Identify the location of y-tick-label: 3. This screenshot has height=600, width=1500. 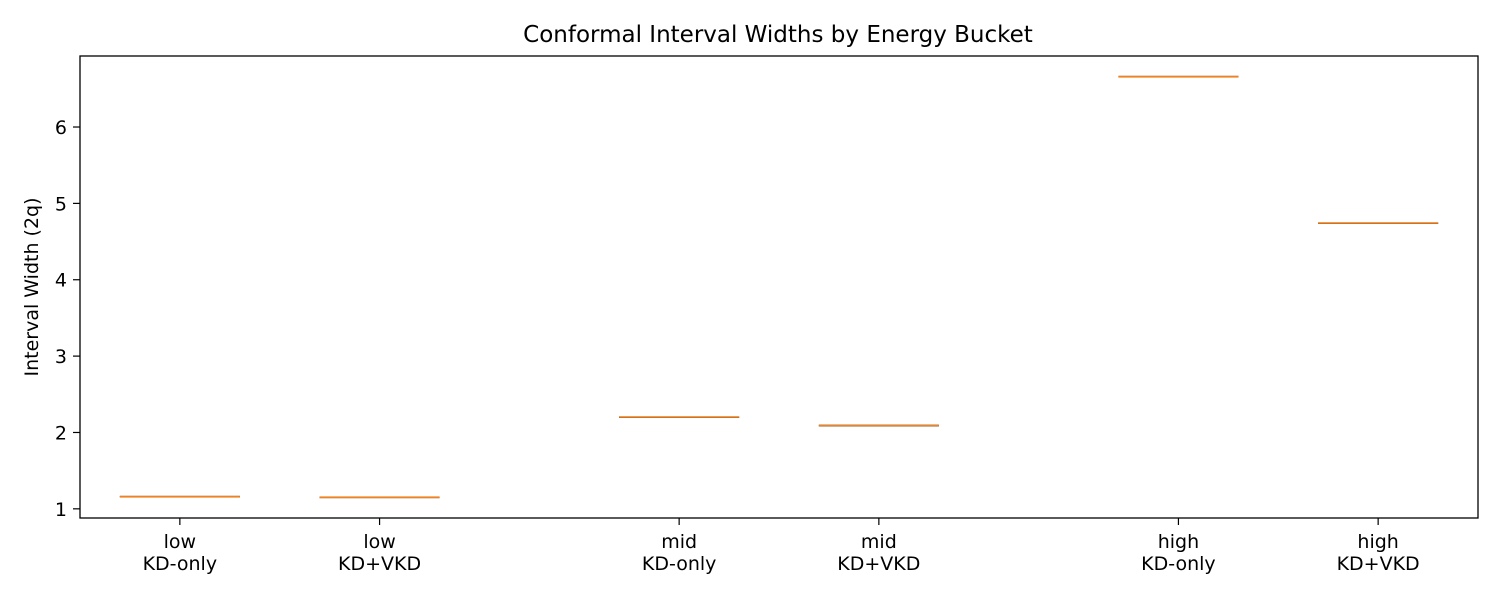
(61, 357).